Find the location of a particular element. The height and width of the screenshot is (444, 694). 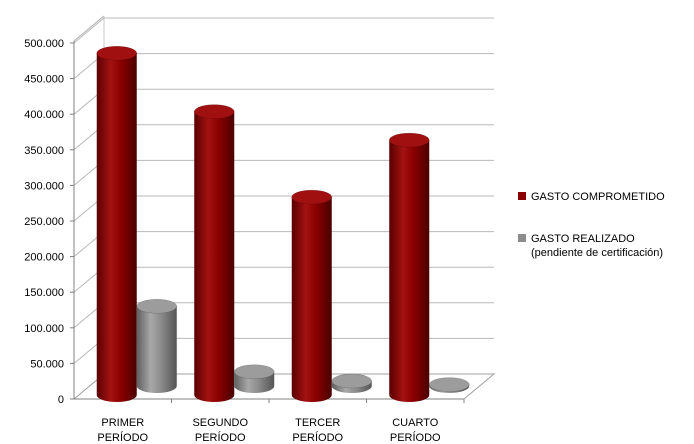

y-tick-label: 350.000 is located at coordinates (44, 151).